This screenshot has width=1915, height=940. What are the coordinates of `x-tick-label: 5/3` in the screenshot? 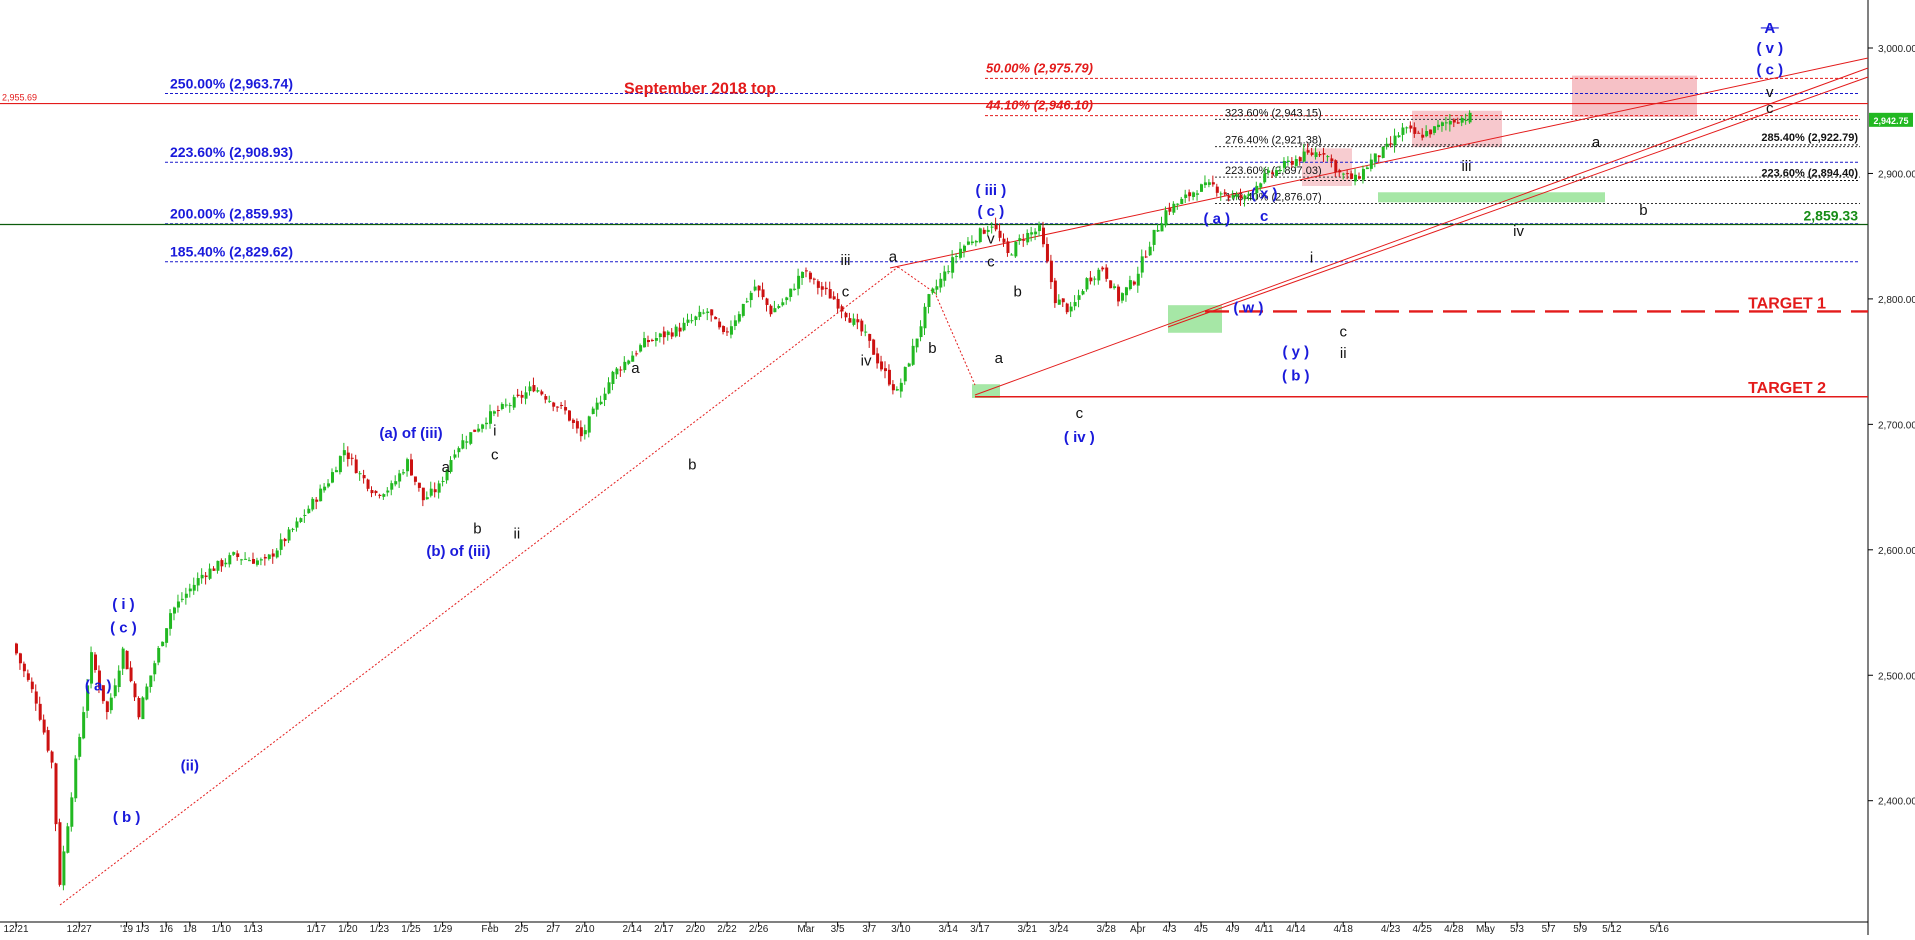 It's located at (1517, 929).